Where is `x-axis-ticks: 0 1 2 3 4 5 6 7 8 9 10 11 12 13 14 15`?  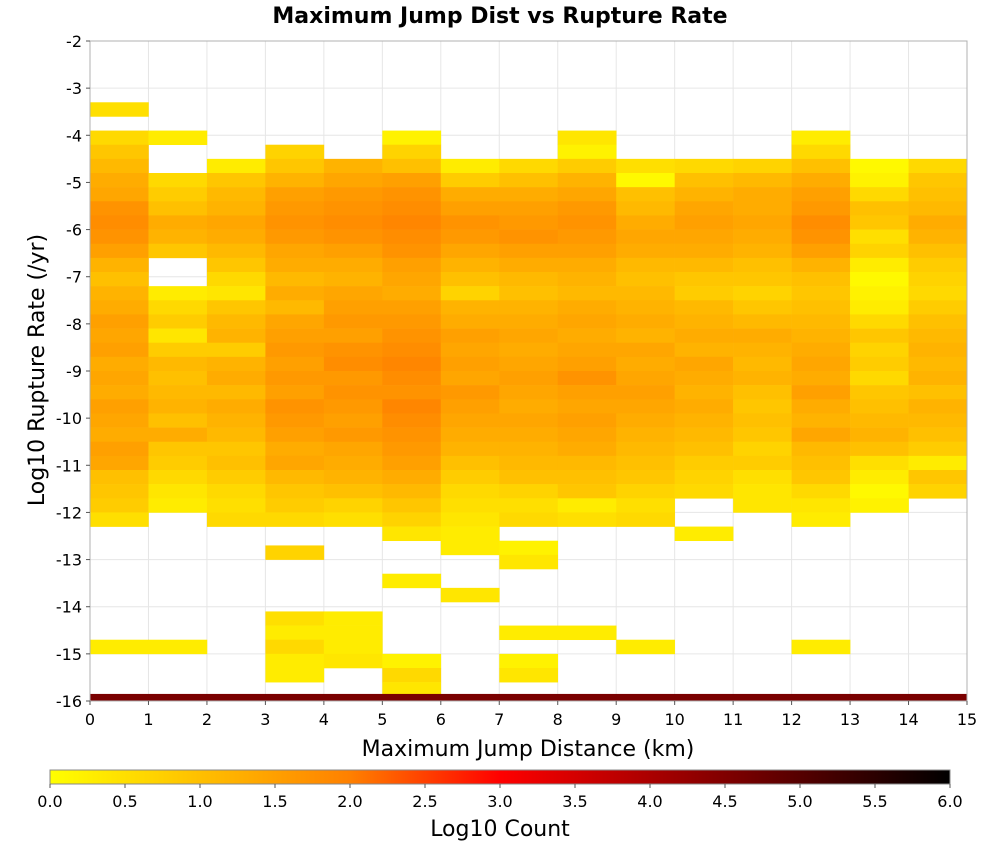 x-axis-ticks: 0 1 2 3 4 5 6 7 8 9 10 11 12 13 14 15 is located at coordinates (531, 715).